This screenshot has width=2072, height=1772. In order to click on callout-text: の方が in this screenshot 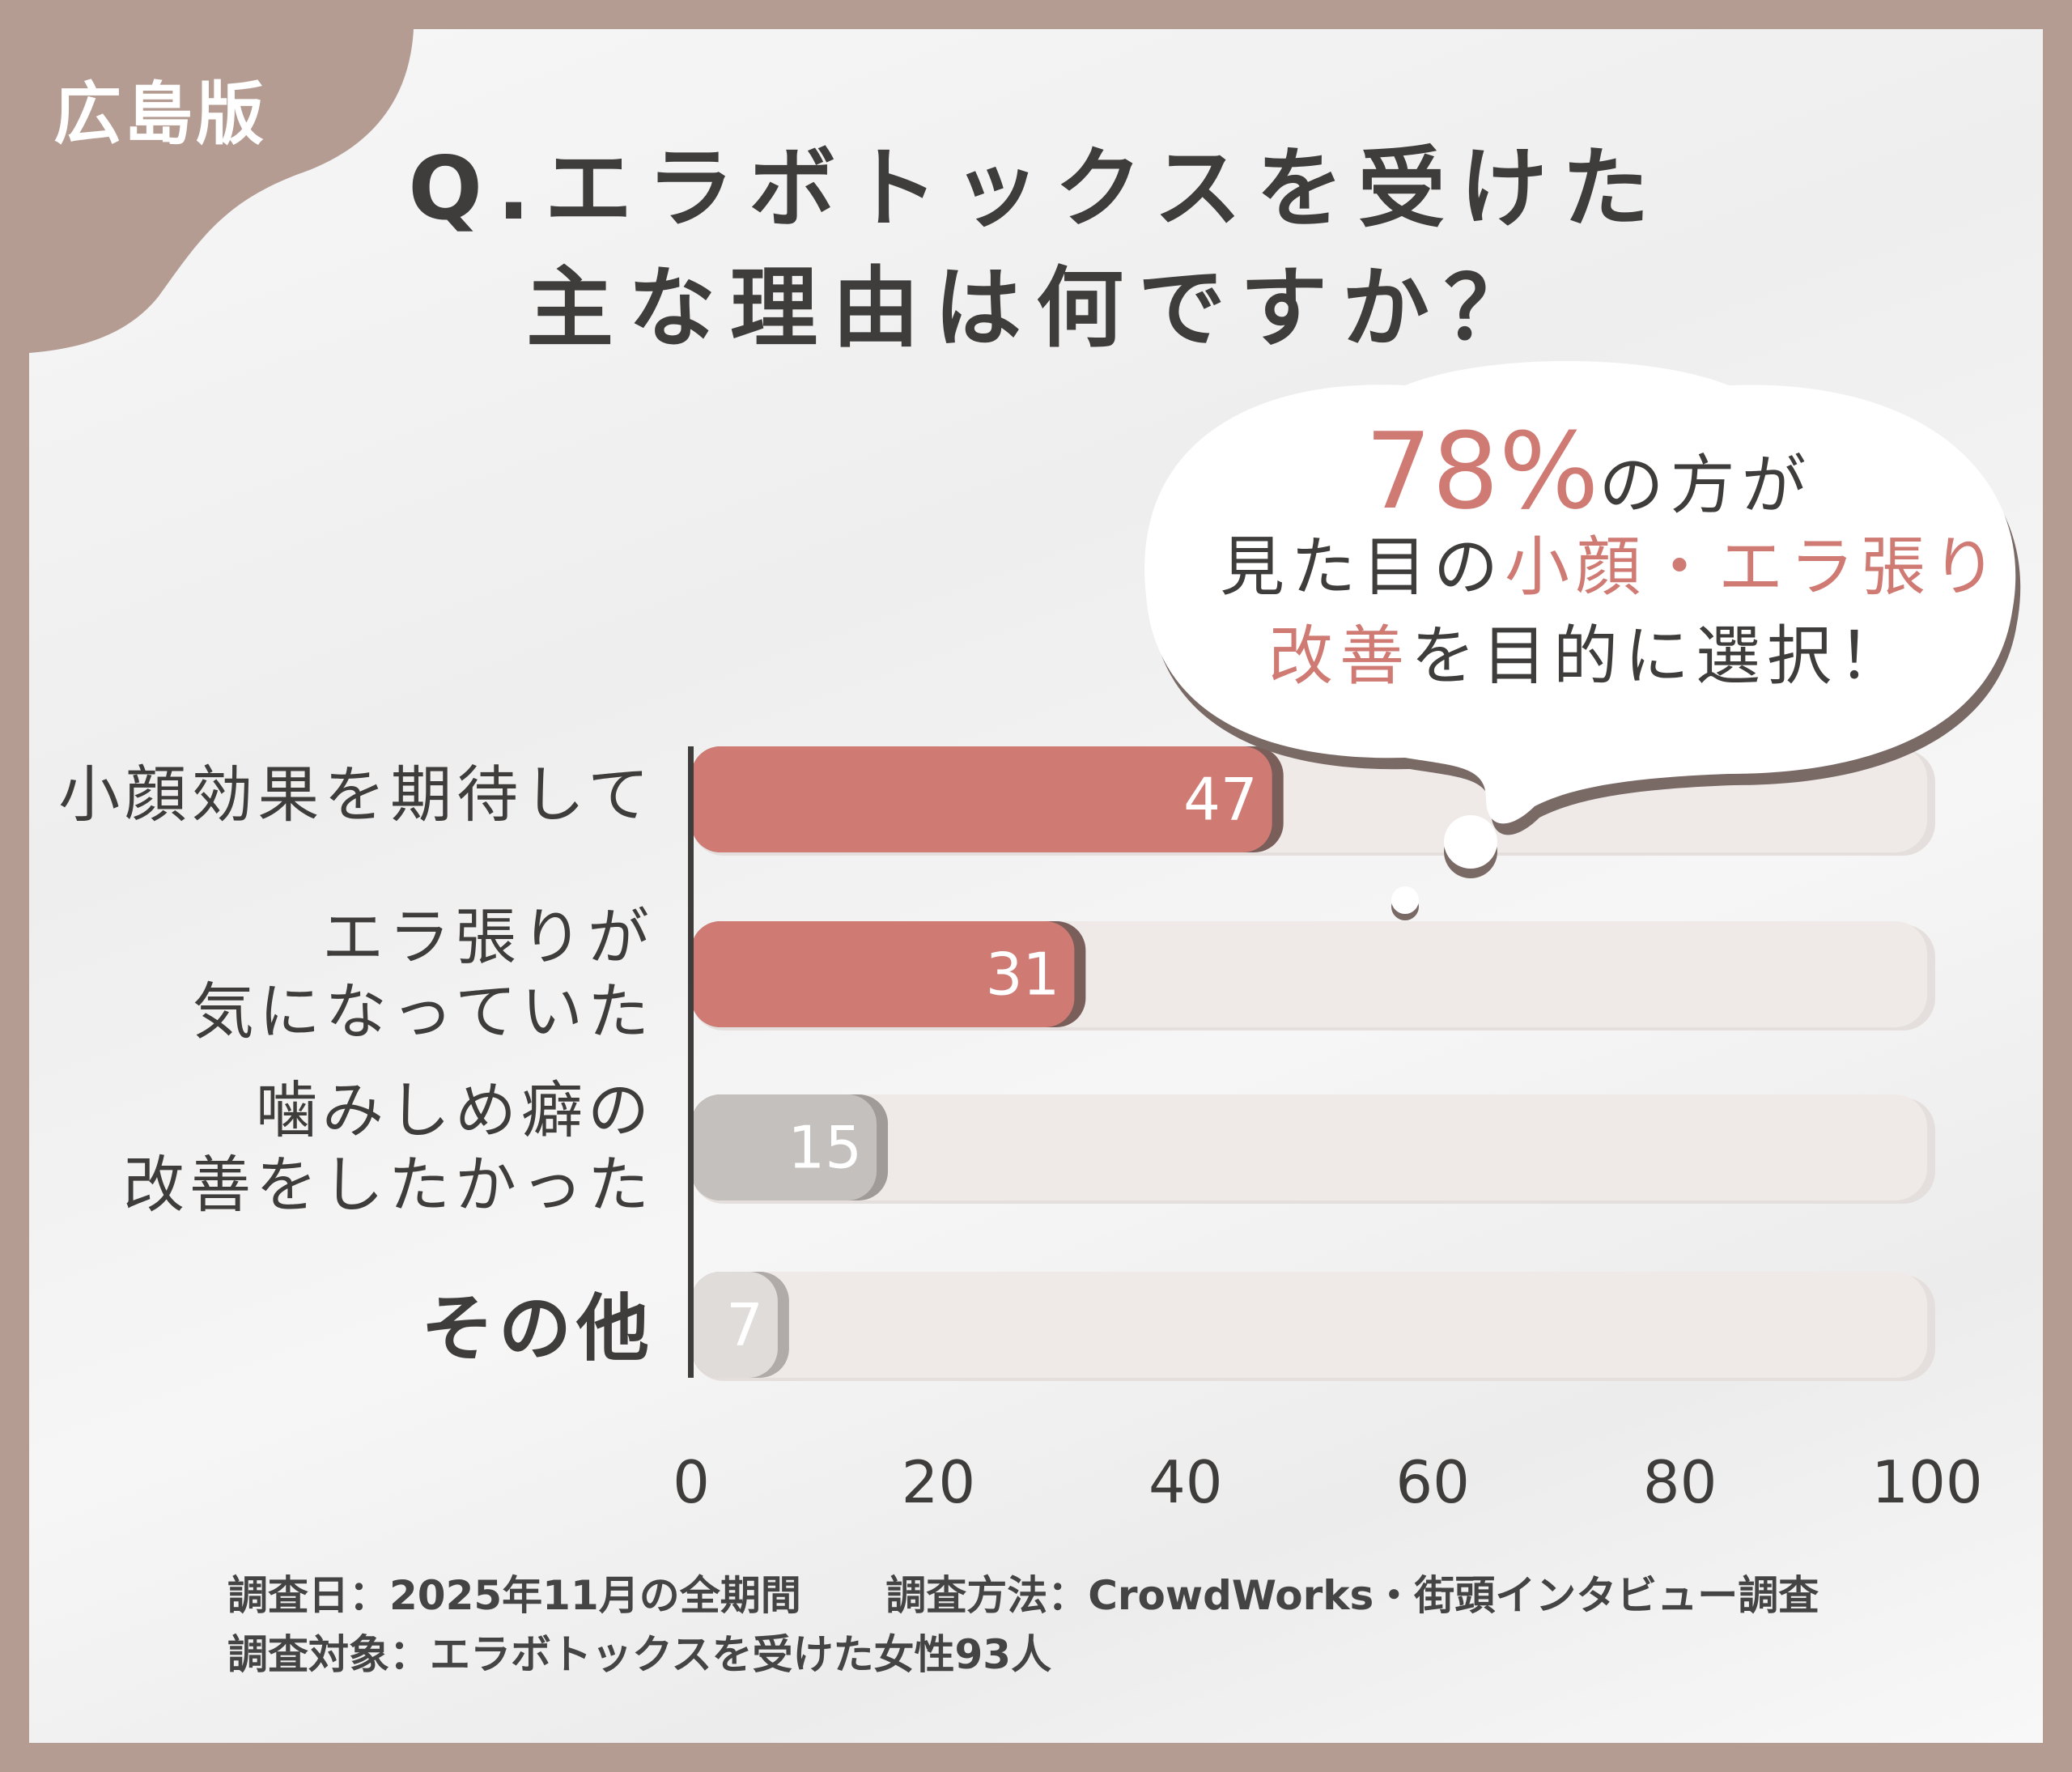, I will do `click(1706, 486)`.